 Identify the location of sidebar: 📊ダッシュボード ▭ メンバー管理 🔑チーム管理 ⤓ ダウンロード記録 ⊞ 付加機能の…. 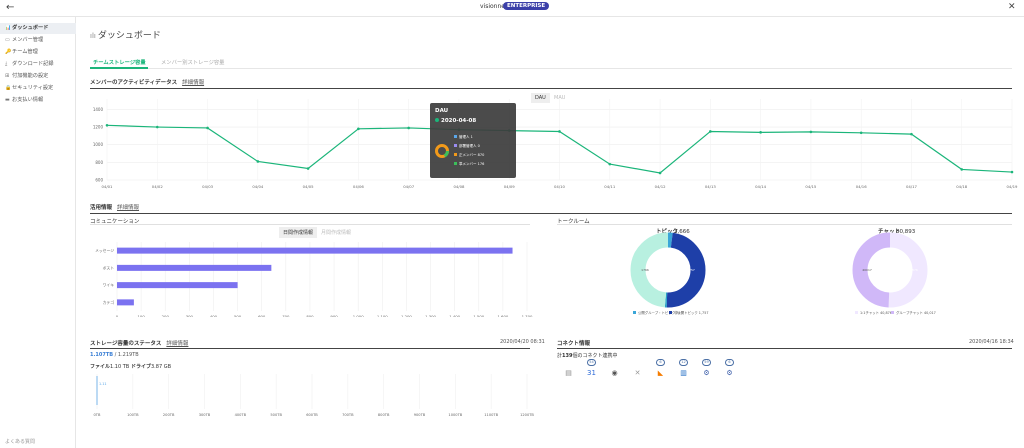
(38, 232).